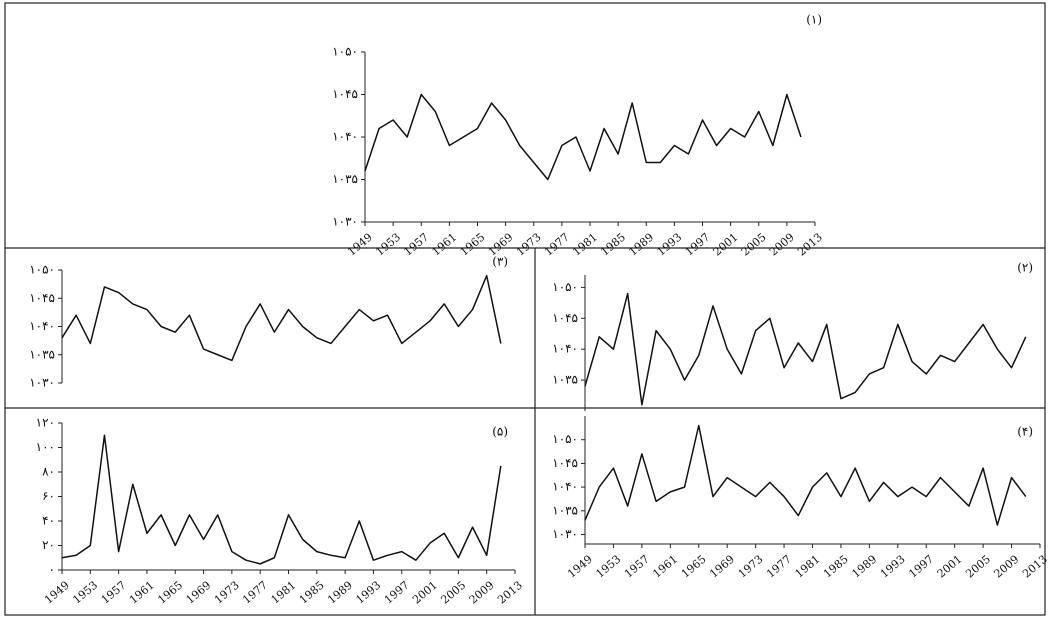  I want to click on panel-label: (۲), so click(1025, 268).